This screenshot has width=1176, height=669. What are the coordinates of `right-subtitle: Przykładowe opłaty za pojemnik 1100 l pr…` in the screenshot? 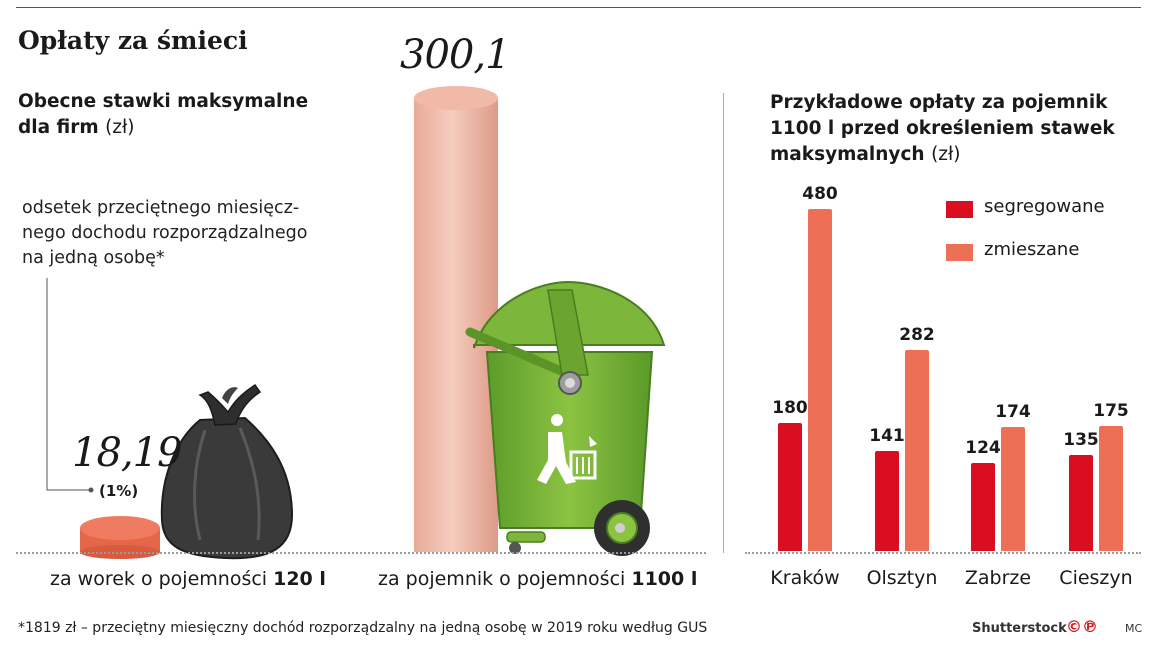 It's located at (942, 129).